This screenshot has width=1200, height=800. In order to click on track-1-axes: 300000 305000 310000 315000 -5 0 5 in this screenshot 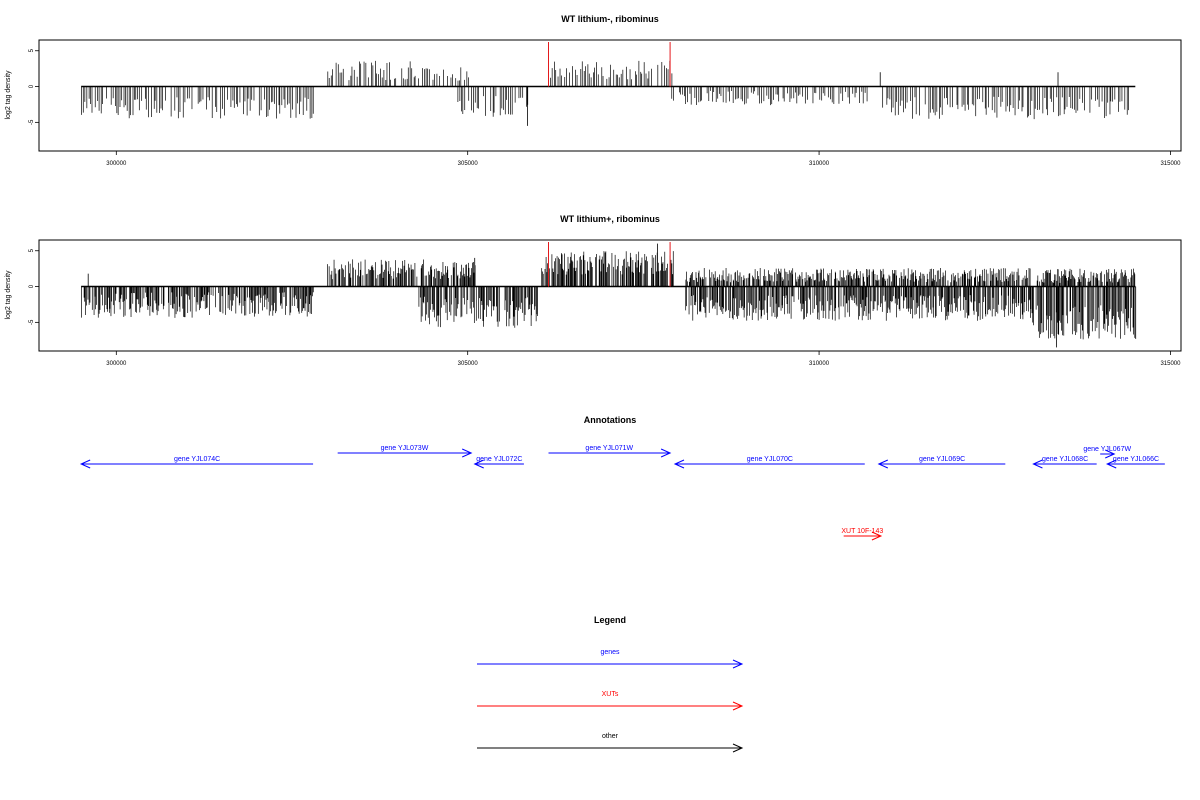, I will do `click(605, 107)`.